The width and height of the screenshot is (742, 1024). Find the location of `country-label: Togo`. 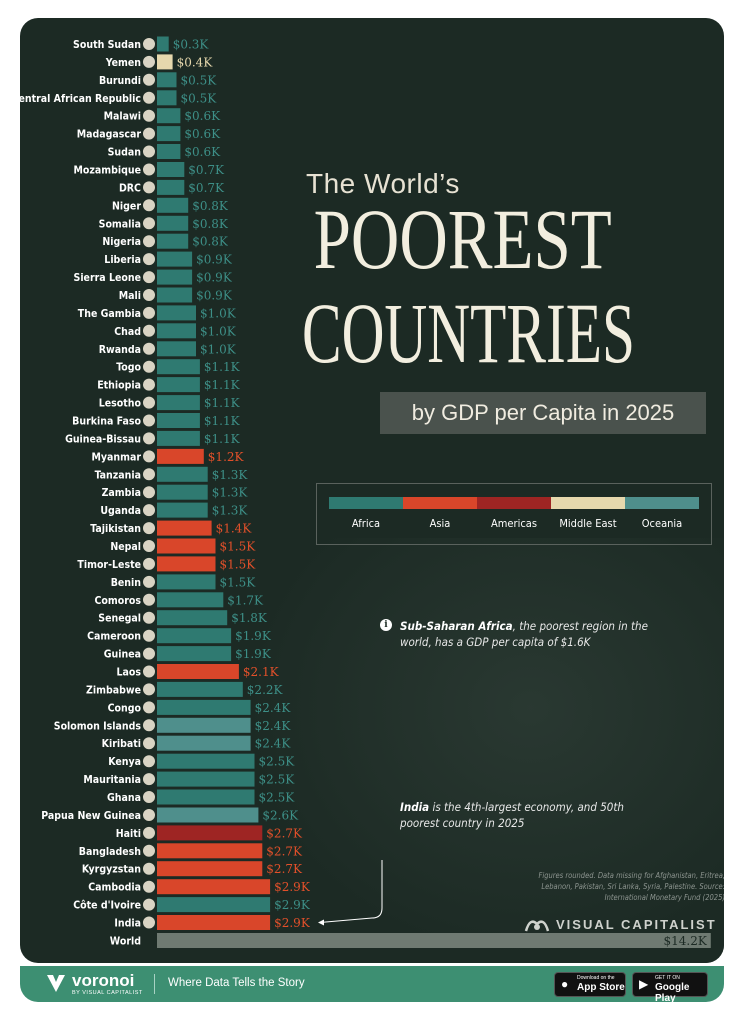

country-label: Togo is located at coordinates (128, 368).